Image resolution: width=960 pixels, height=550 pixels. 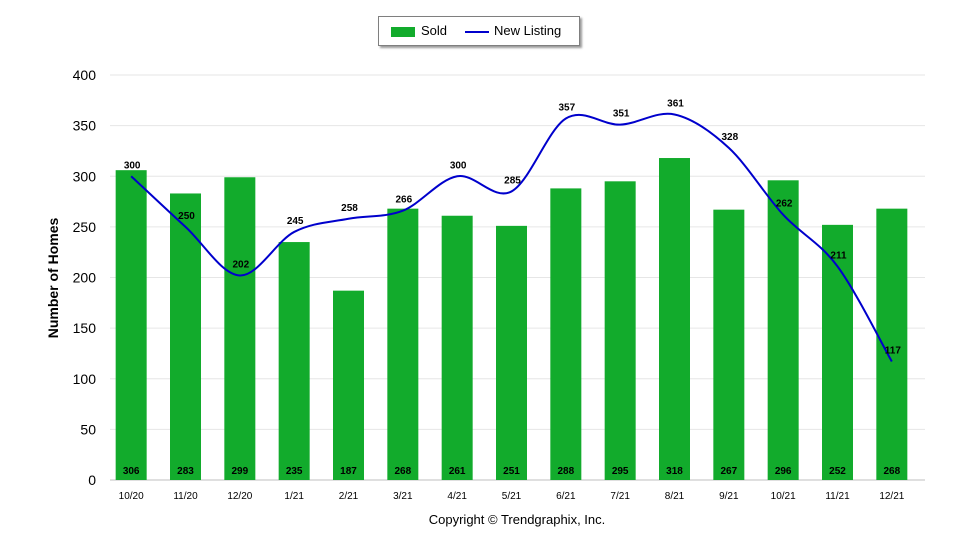 What do you see at coordinates (240, 264) in the screenshot?
I see `line-value-label: 202` at bounding box center [240, 264].